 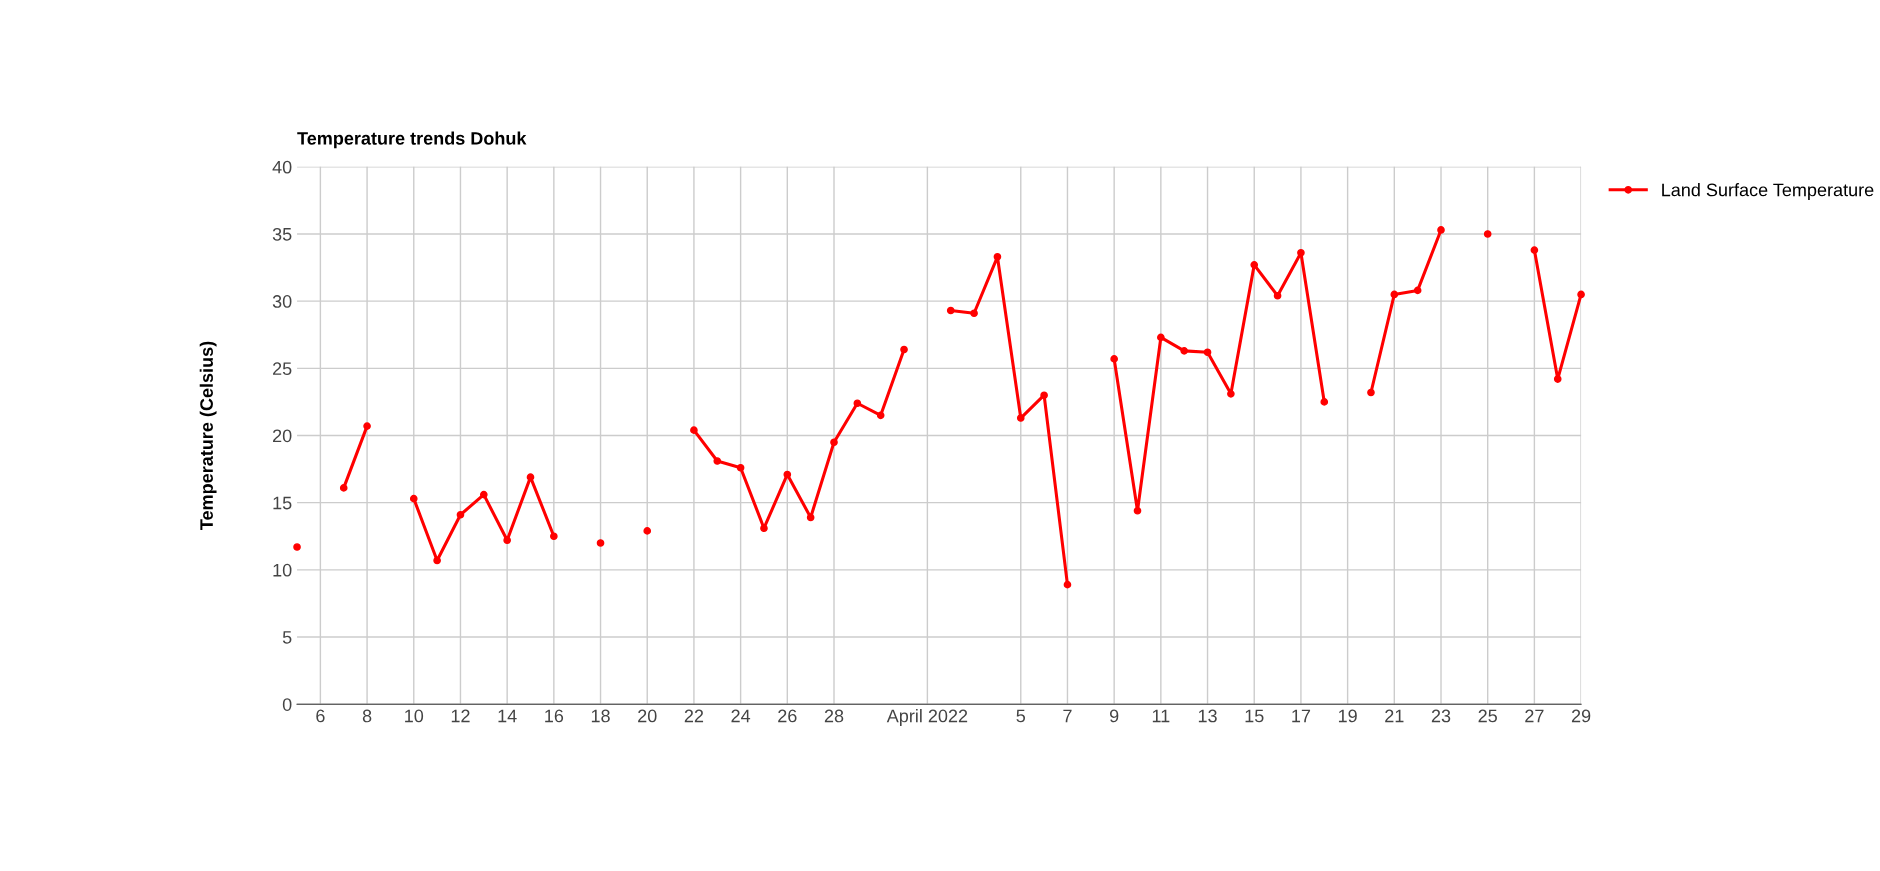 I want to click on x-tick-label: 10, so click(x=414, y=716).